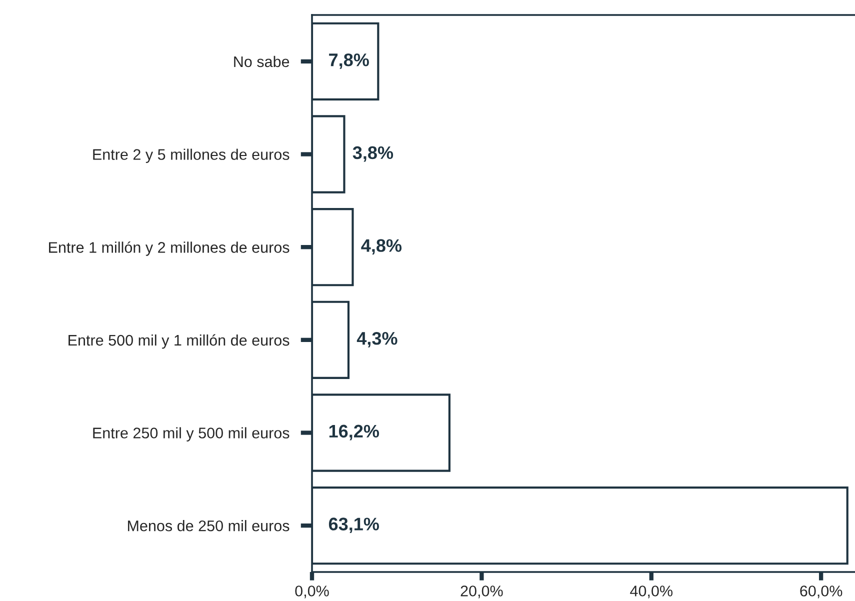 The height and width of the screenshot is (601, 855). Describe the element at coordinates (349, 61) in the screenshot. I see `data-label: 7,8%` at that location.